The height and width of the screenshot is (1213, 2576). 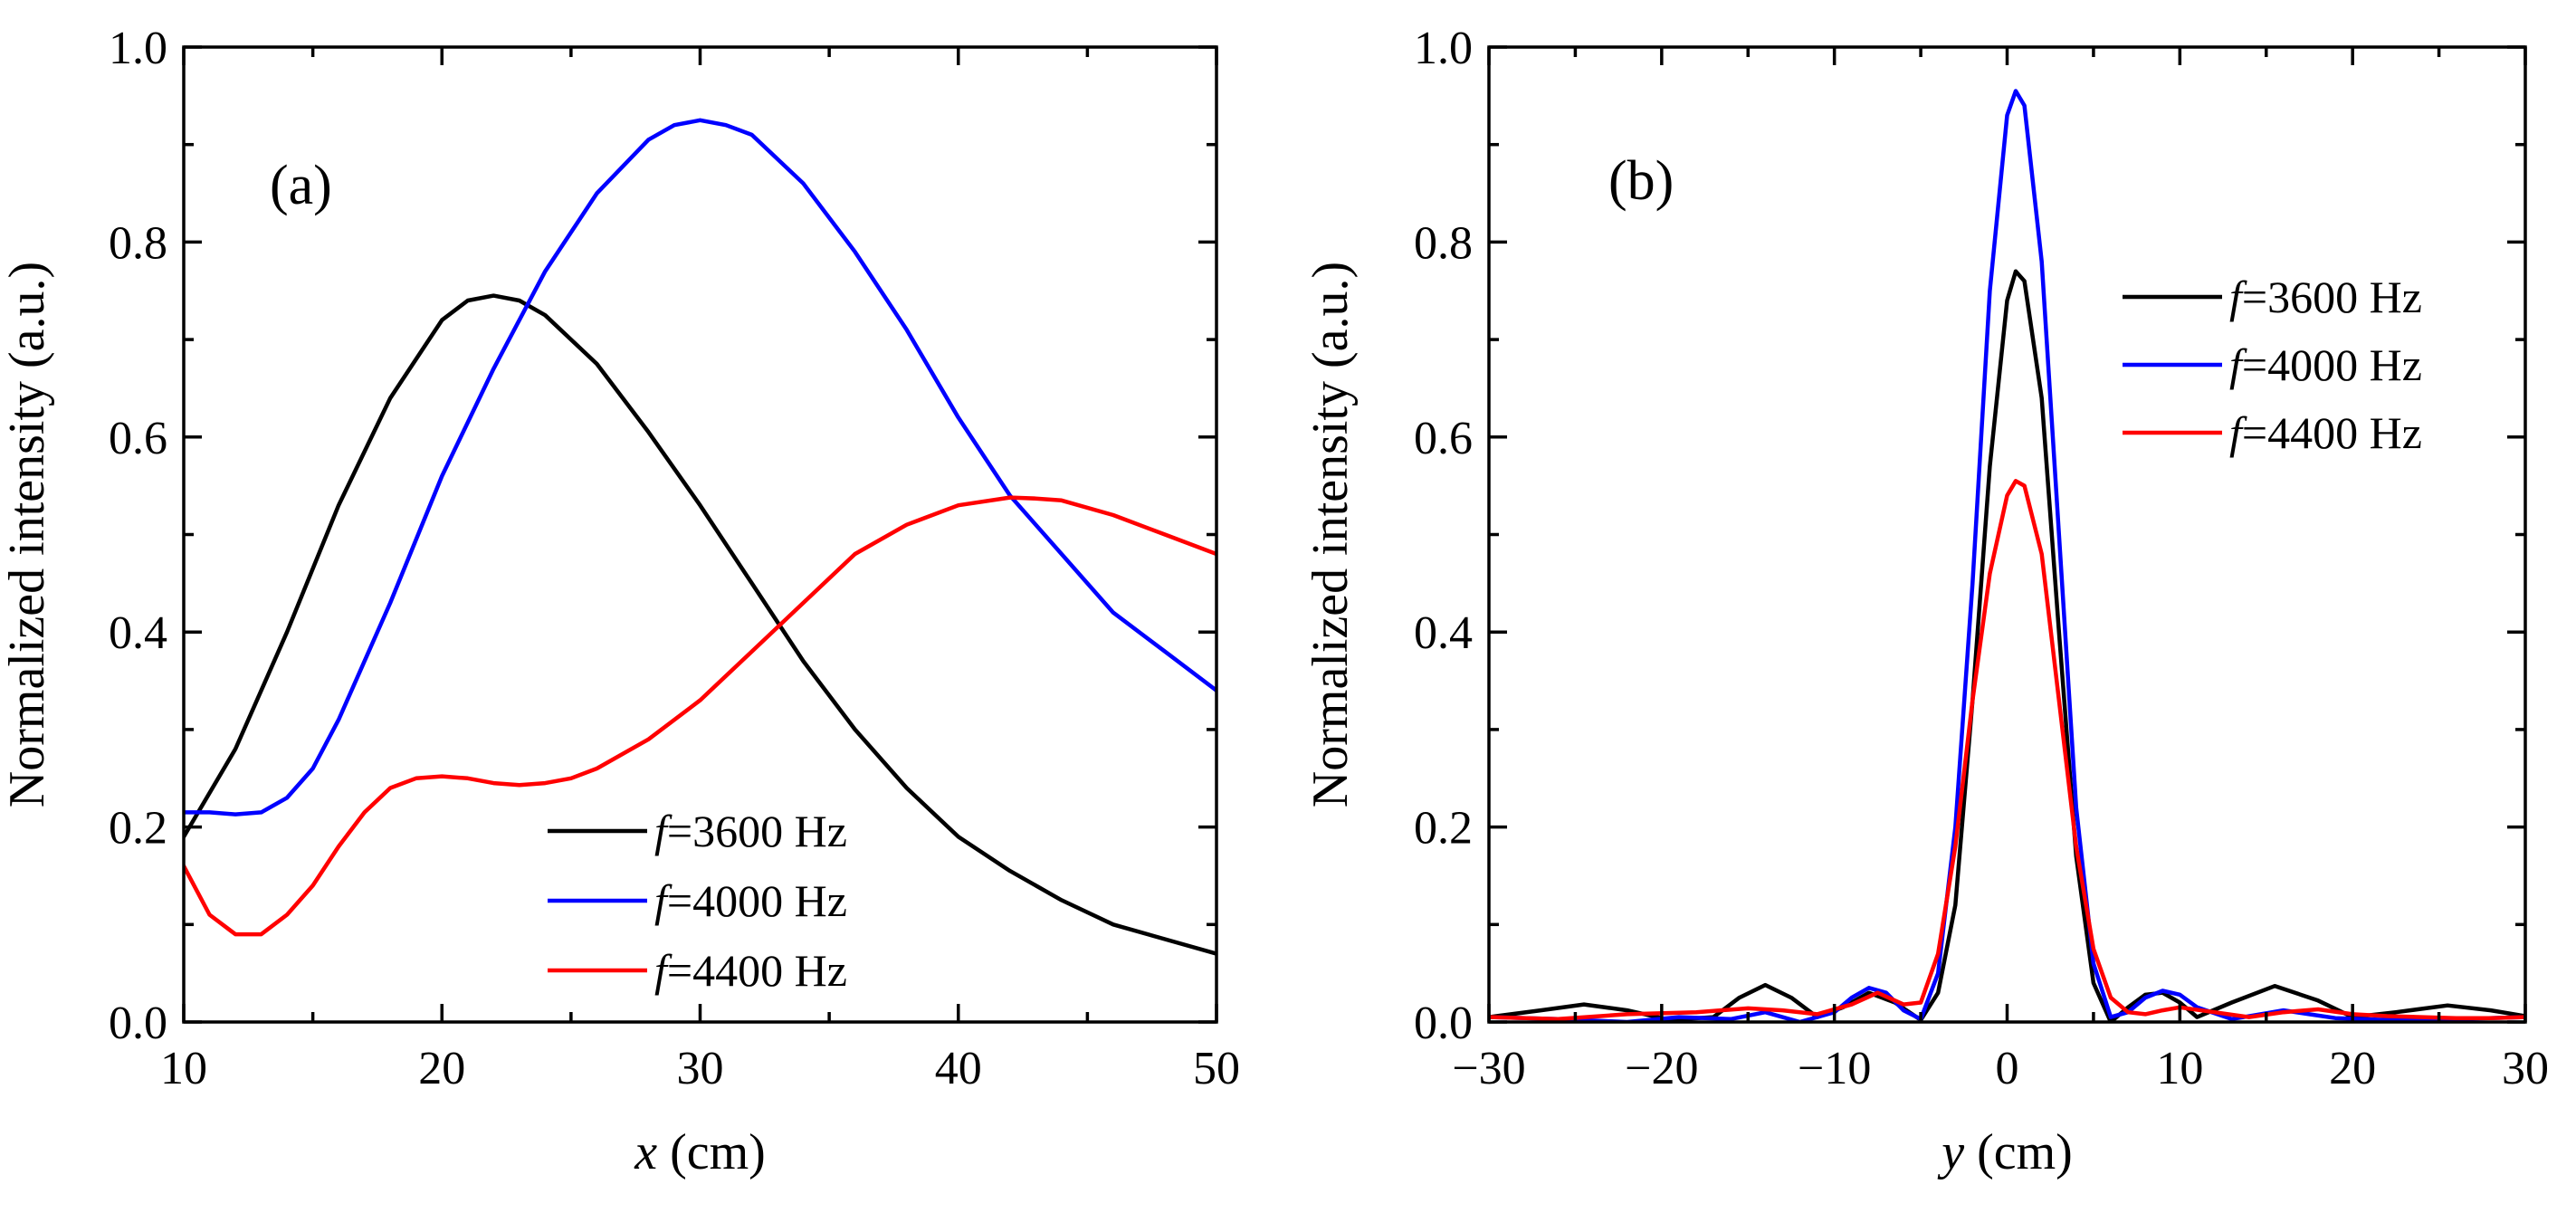 I want to click on x-tick-label: 50, so click(x=1217, y=1068).